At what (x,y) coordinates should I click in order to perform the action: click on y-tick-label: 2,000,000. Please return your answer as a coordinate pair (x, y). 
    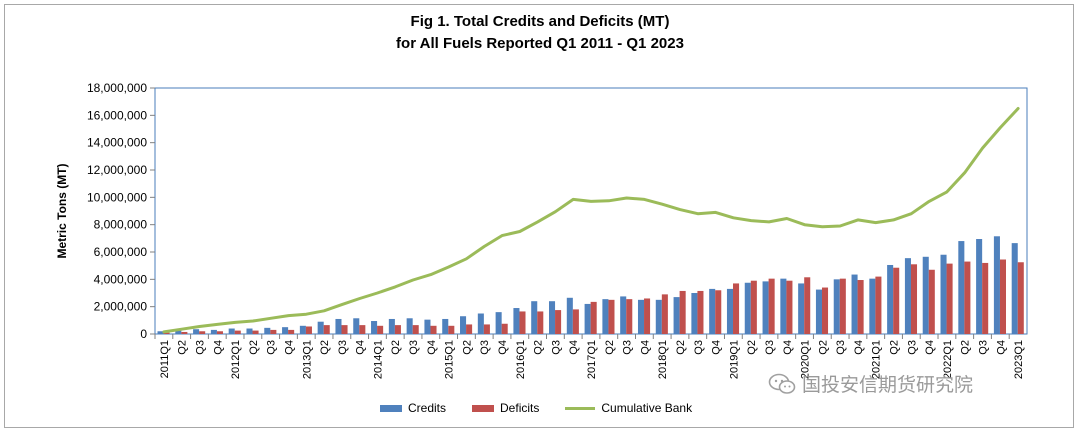
    Looking at the image, I should click on (121, 307).